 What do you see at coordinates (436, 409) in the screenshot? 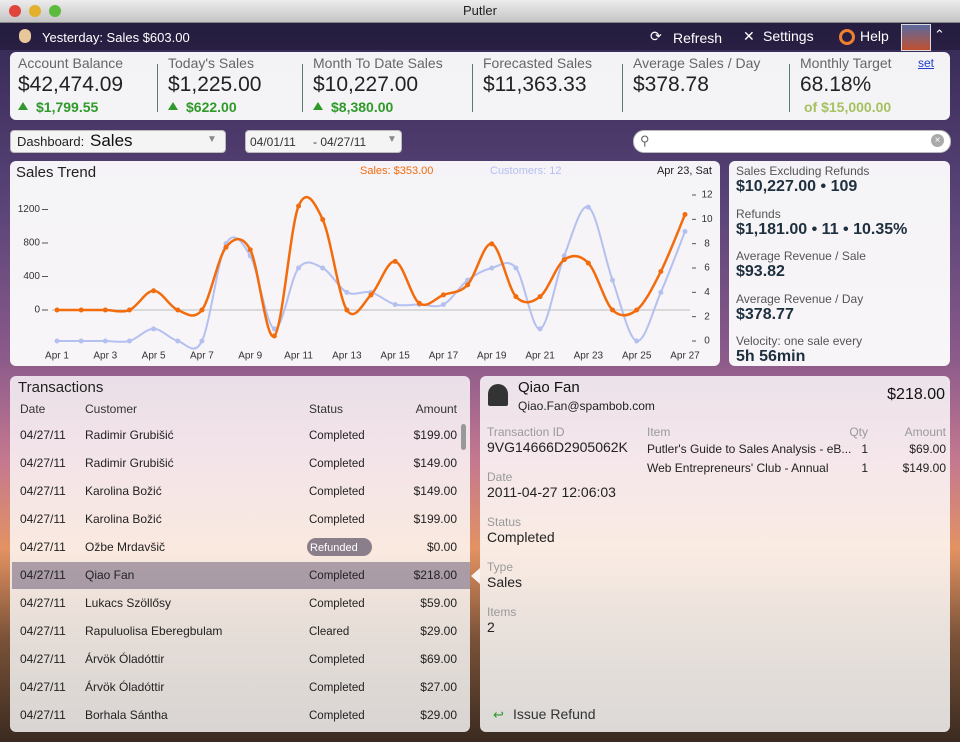
I see `column-header: Amount` at bounding box center [436, 409].